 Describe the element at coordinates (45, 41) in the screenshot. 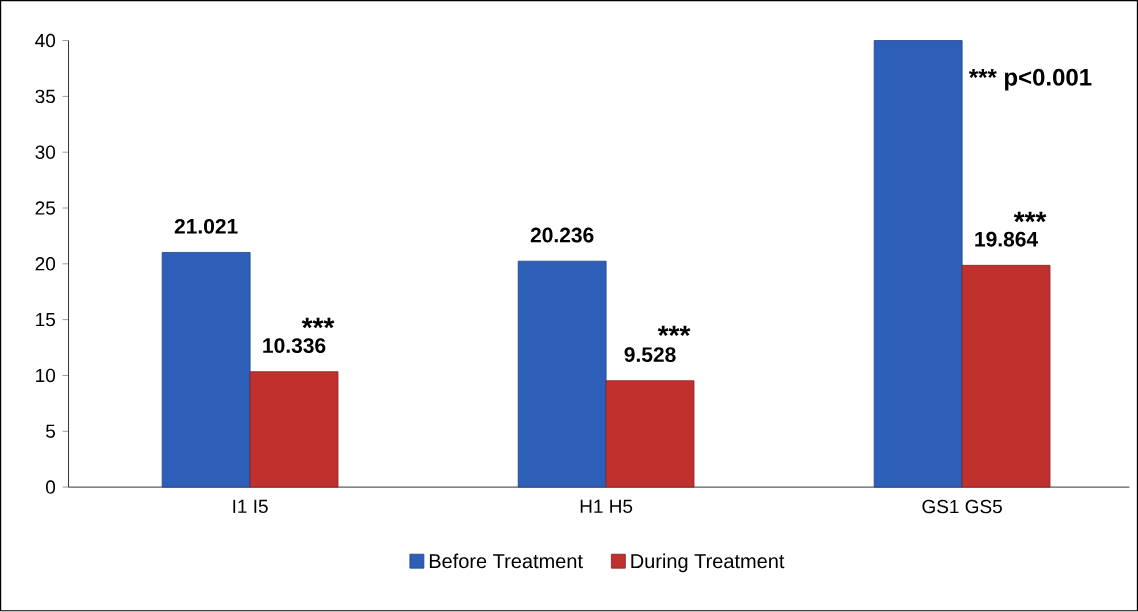

I see `y-tick-label: 40` at that location.